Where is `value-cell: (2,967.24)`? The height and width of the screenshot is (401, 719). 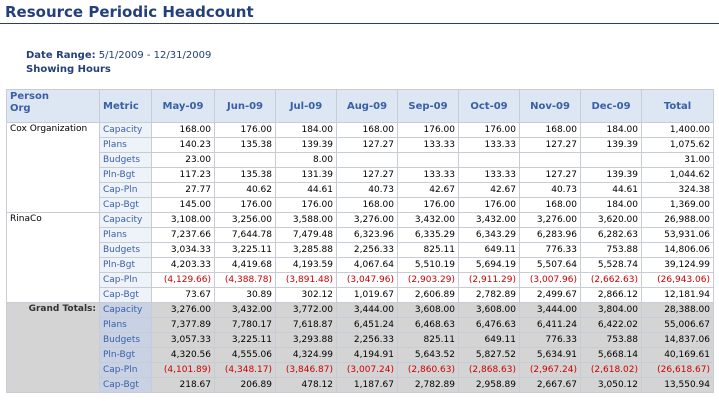 value-cell: (2,967.24) is located at coordinates (550, 370).